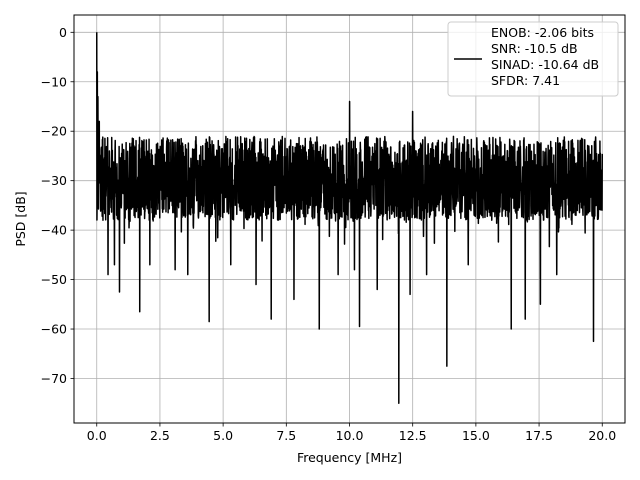 The image size is (640, 480). Describe the element at coordinates (534, 48) in the screenshot. I see `legend-line-1: SNR: -10.5 dB` at that location.